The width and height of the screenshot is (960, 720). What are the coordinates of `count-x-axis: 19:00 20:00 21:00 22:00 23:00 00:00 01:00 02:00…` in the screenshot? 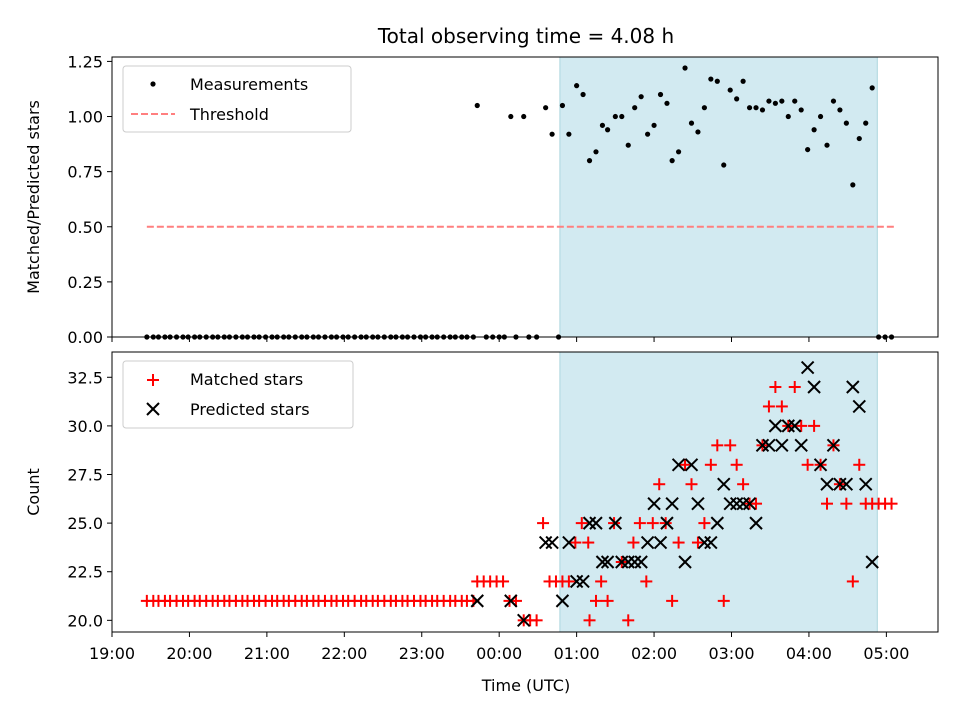 It's located at (499, 647).